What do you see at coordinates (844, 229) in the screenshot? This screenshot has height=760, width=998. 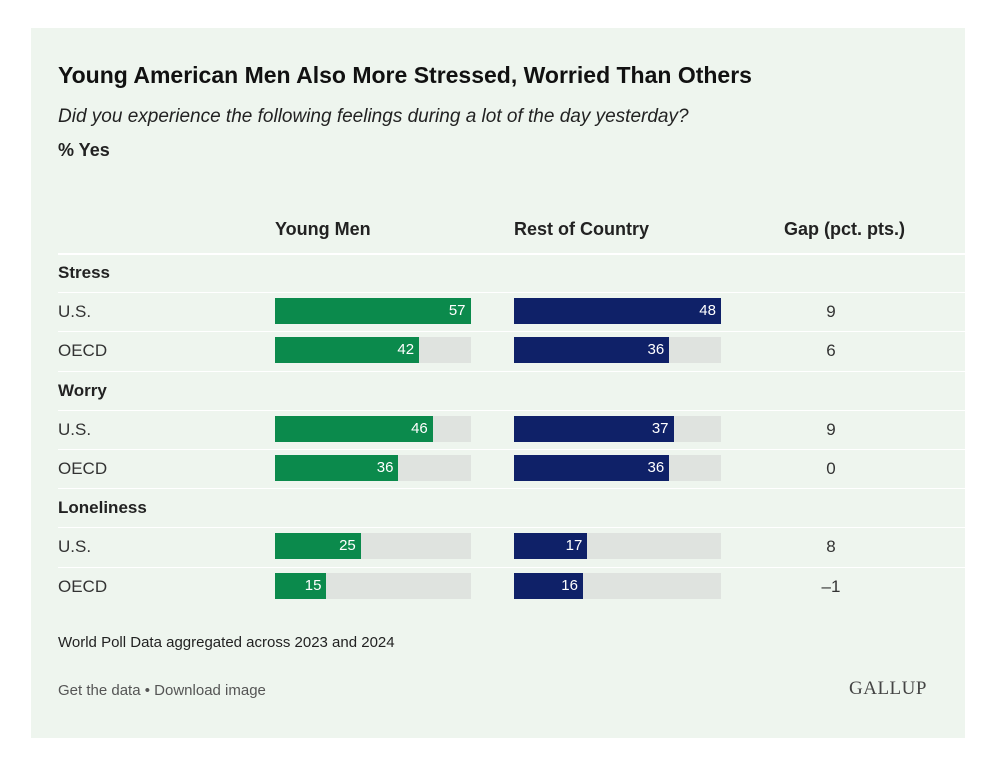 I see `column-header-gap: Gap (pct. pts.)` at bounding box center [844, 229].